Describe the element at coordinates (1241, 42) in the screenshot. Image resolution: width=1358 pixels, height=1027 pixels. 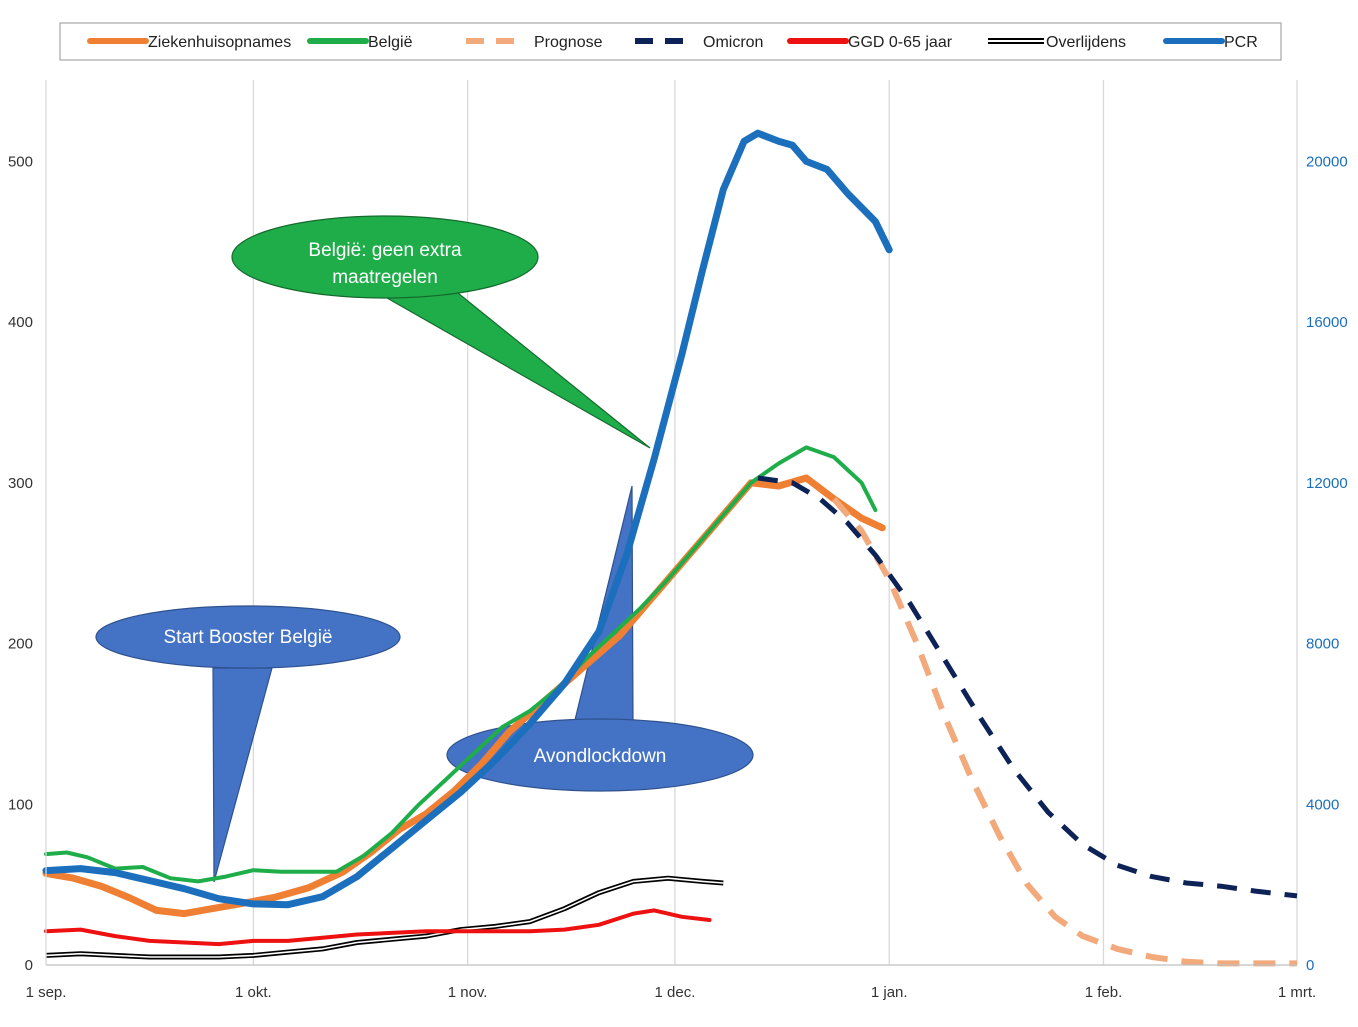
I see `legend-label-pcr: PCR` at that location.